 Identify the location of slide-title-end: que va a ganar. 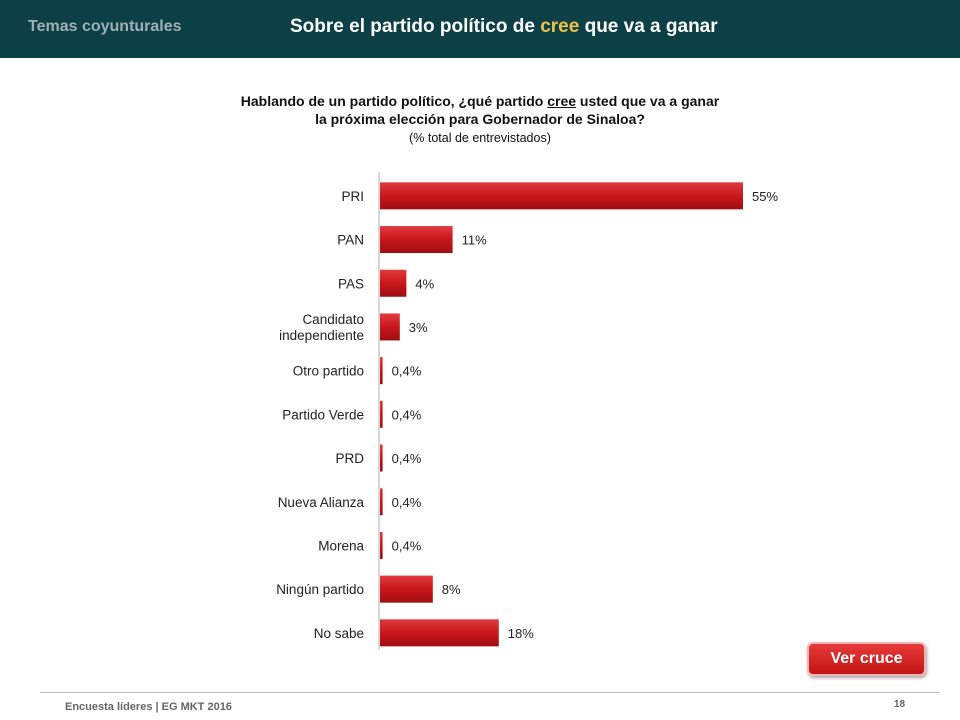
(648, 26).